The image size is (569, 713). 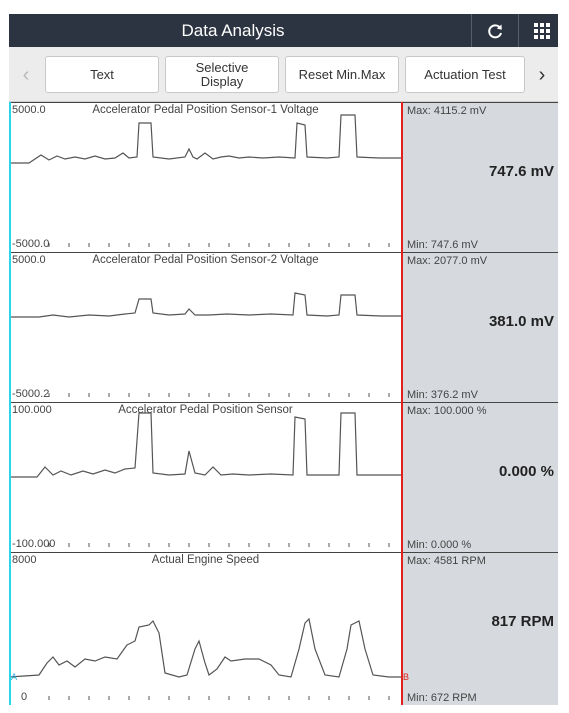 I want to click on min-value: Min: 747.6 mV, so click(x=442, y=245).